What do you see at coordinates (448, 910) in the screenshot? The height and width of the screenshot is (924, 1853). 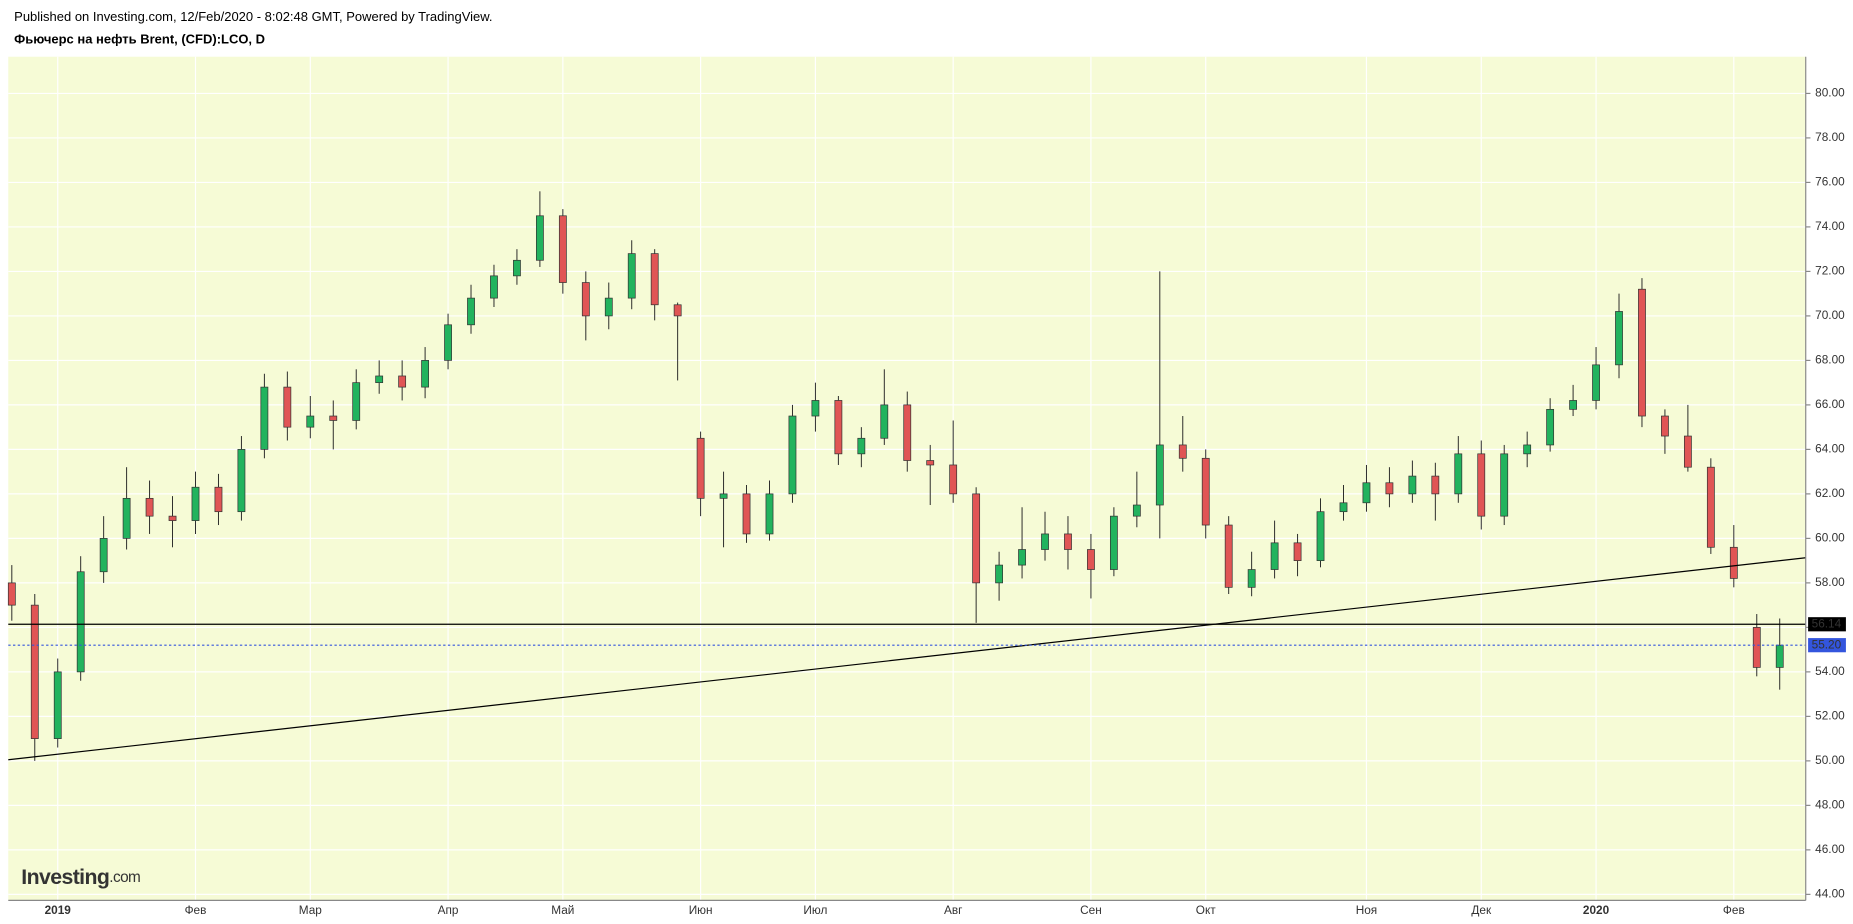 I see `x-tick-label: Апр` at bounding box center [448, 910].